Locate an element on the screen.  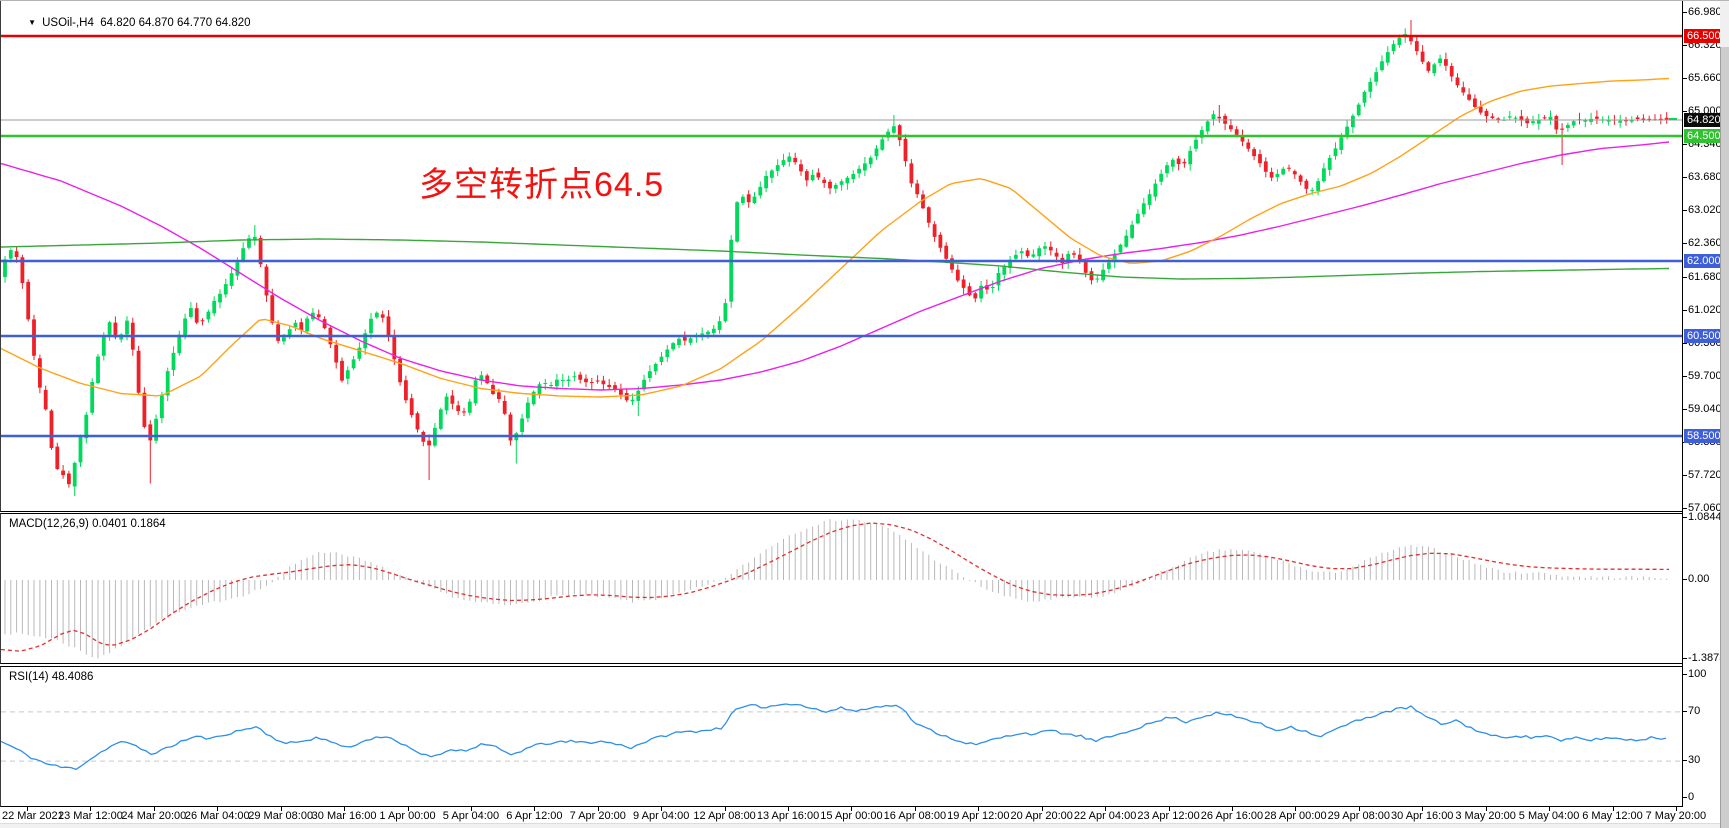
time-tick-label: 23 Mar 12:00 is located at coordinates (90, 816).